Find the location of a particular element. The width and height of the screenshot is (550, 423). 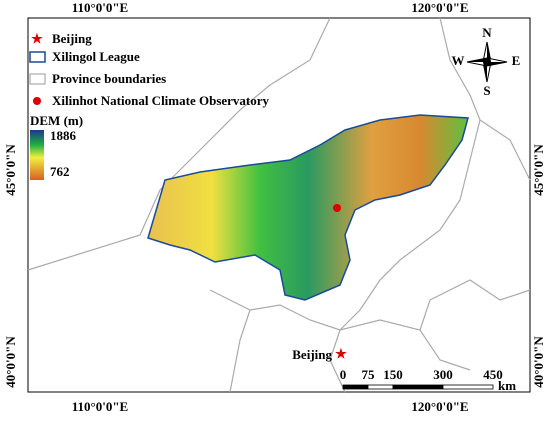

legend-item: Xilingol League is located at coordinates (96, 56).